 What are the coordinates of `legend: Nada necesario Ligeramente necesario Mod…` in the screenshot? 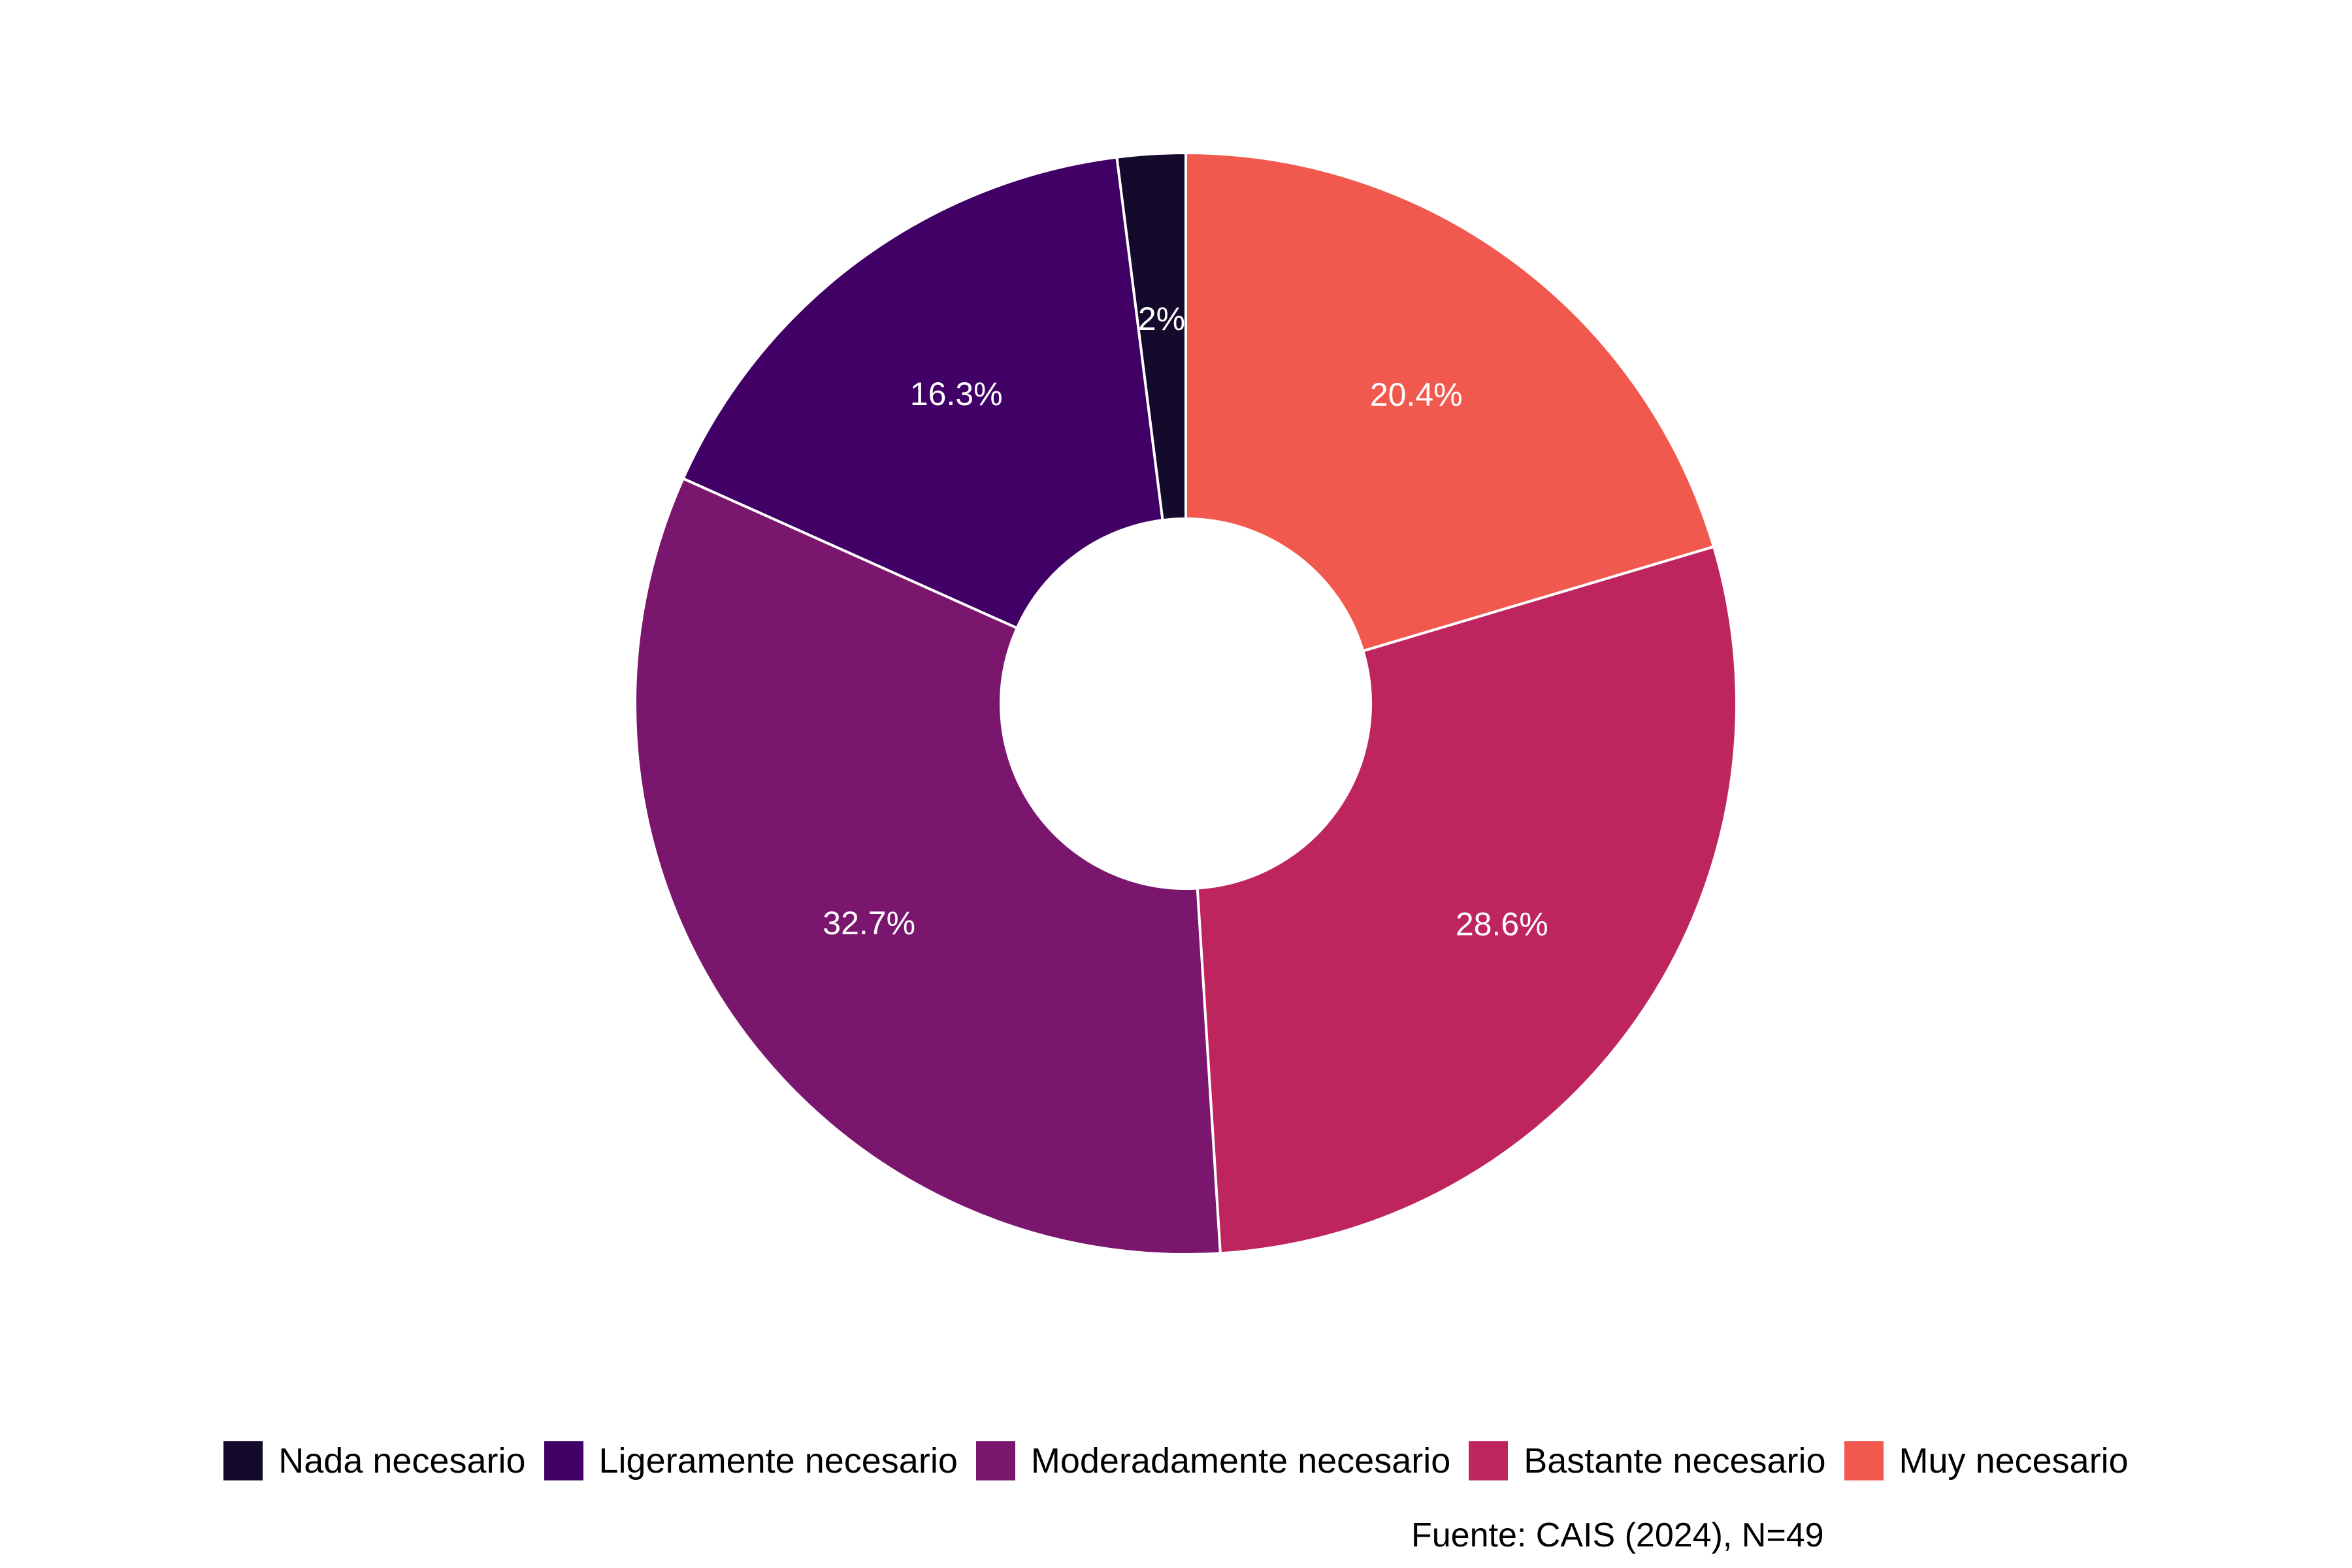 It's located at (1176, 1461).